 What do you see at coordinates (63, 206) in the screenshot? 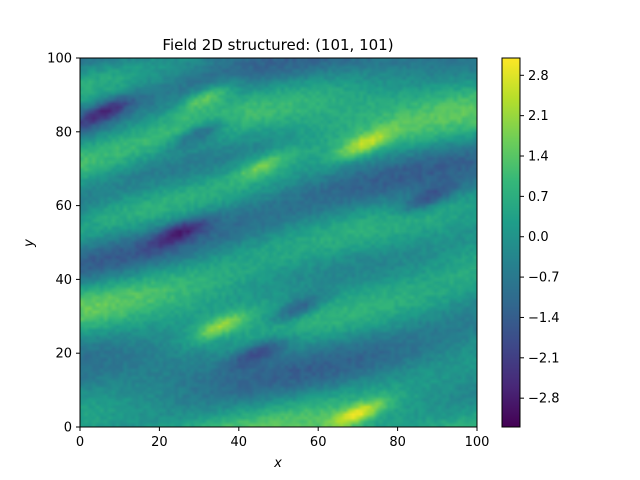
I see `y-tick-label: 60` at bounding box center [63, 206].